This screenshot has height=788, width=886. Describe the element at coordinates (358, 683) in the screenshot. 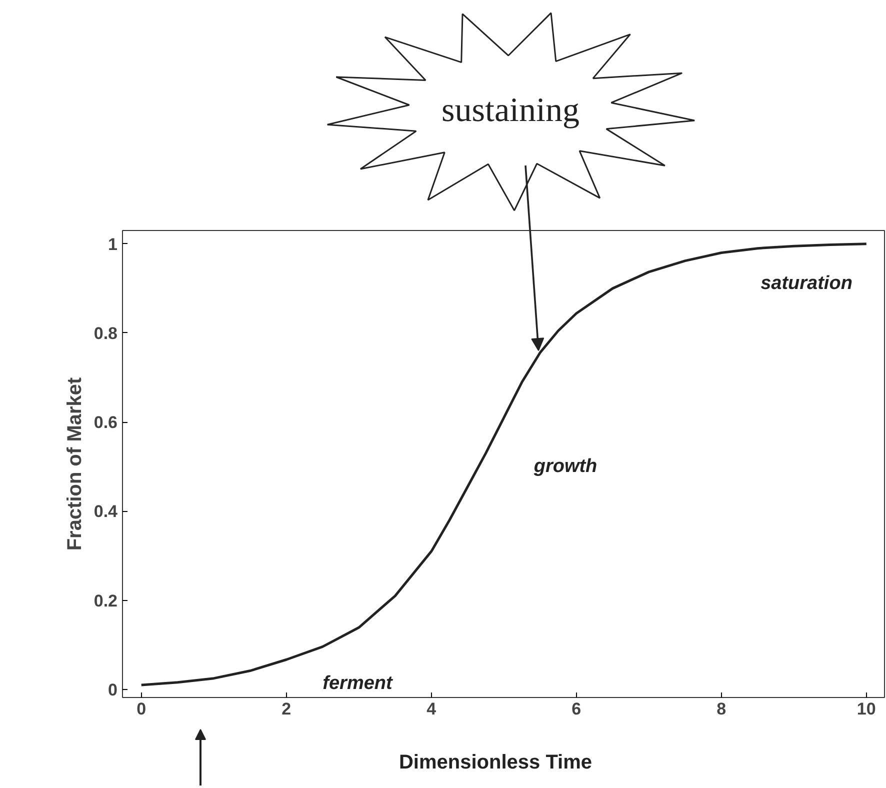

I see `annotation: ferment` at that location.